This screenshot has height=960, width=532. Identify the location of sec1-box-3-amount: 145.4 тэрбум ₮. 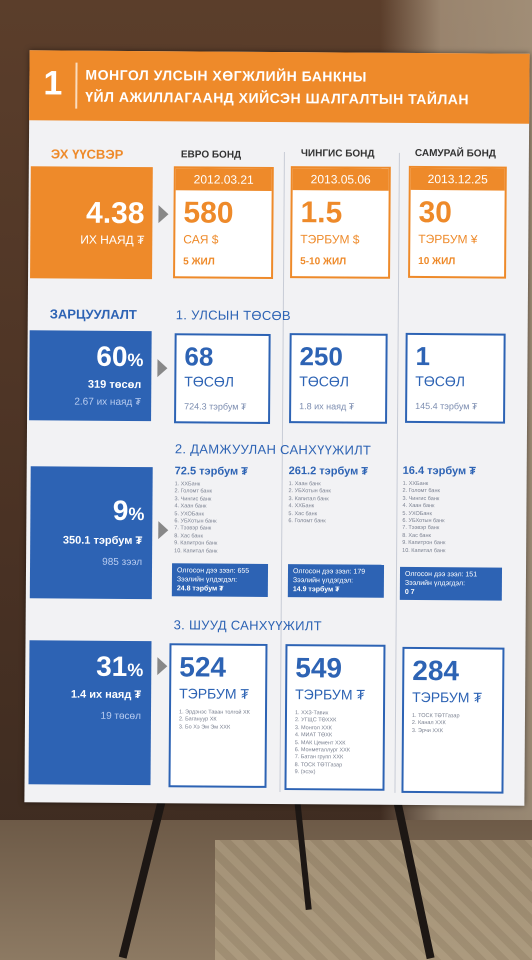
(446, 406).